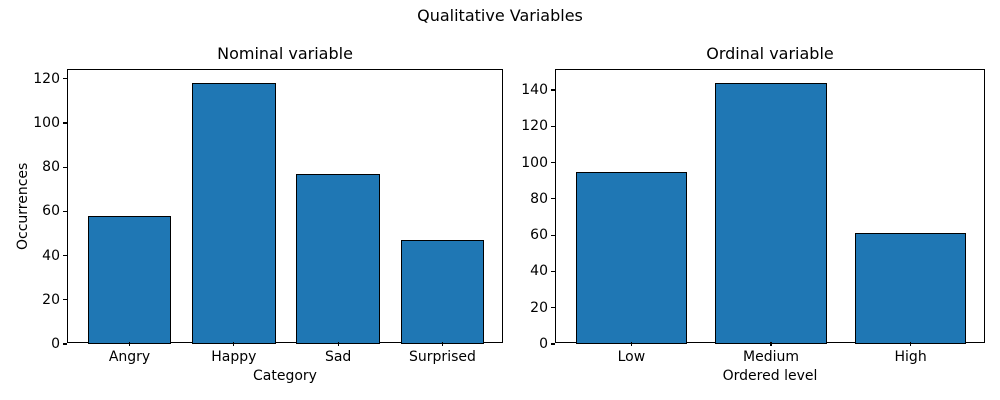 This screenshot has width=1000, height=400. I want to click on bar-medium, so click(771, 213).